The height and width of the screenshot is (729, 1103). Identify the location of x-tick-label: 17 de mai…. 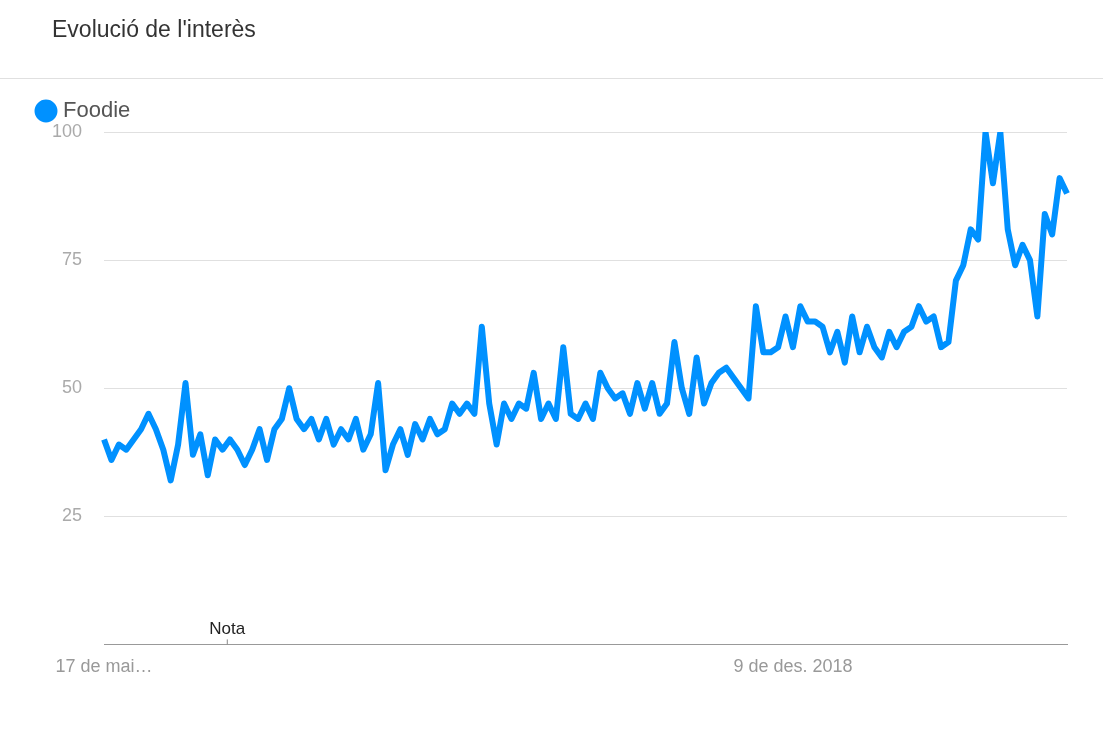
(104, 666).